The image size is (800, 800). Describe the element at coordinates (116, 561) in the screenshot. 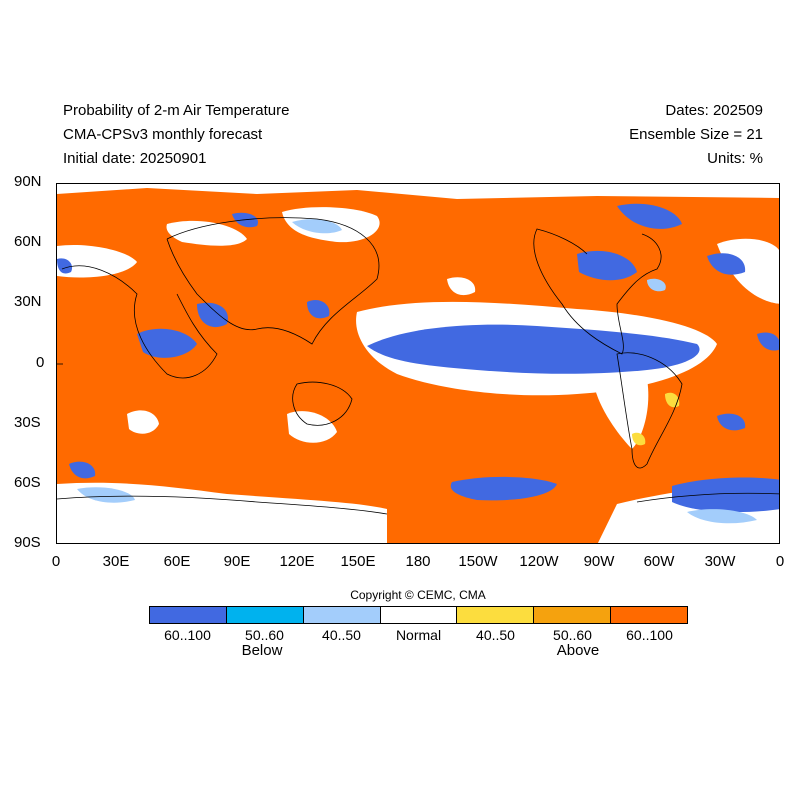

I see `x-tick-label: 30E` at that location.